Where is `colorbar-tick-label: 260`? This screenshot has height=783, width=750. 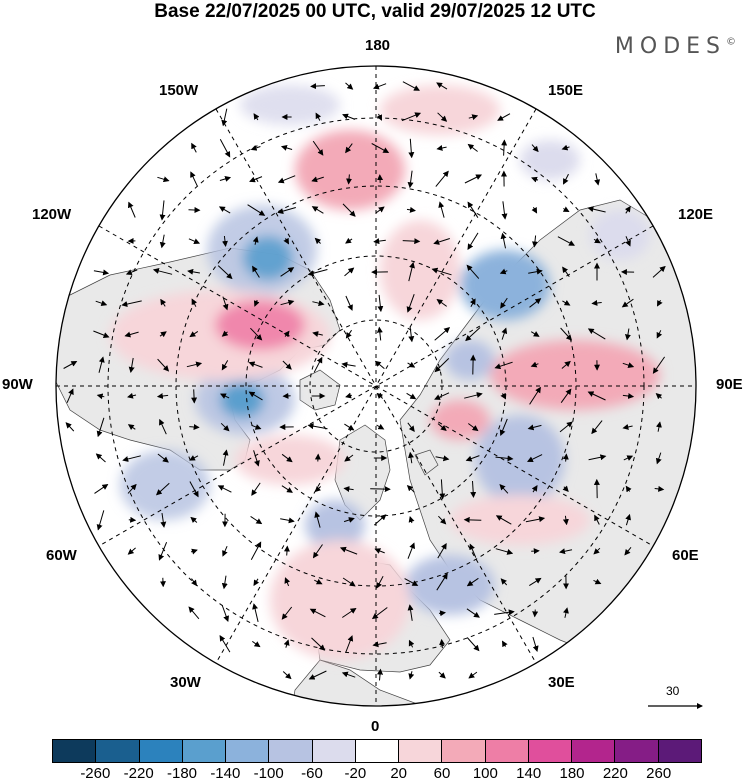 colorbar-tick-label: 260 is located at coordinates (659, 773).